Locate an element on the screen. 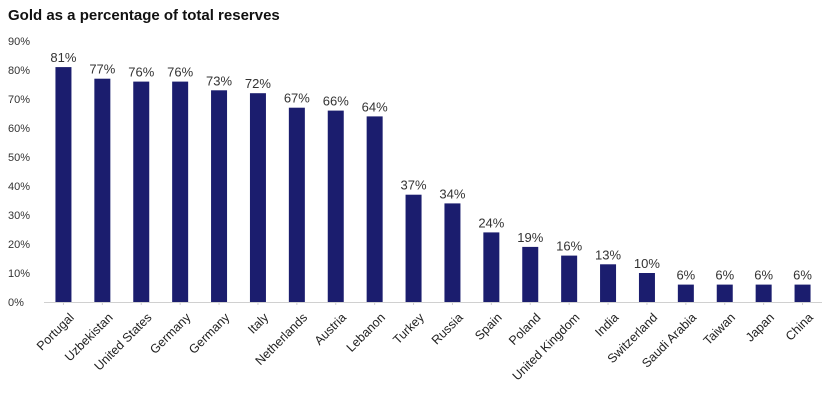  chart-title: Gold as a percentage of total reserves is located at coordinates (144, 15).